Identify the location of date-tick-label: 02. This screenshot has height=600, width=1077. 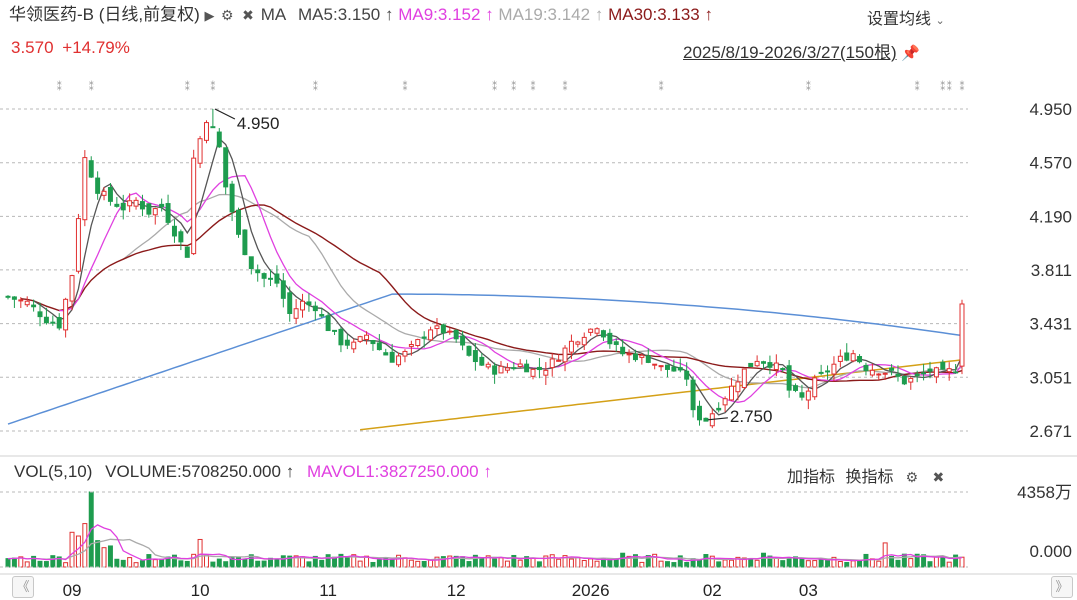
(712, 590).